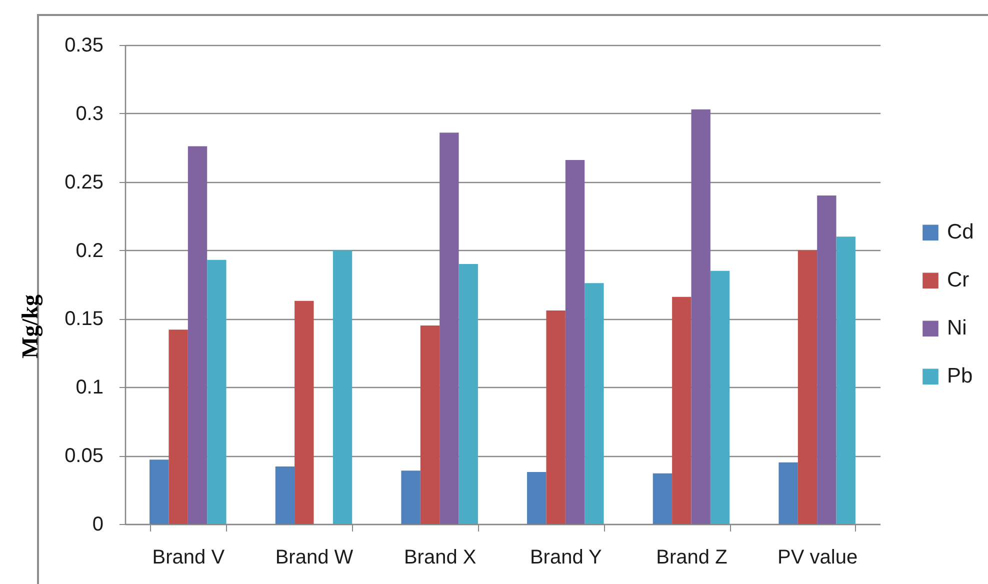  Describe the element at coordinates (31, 326) in the screenshot. I see `y-axis-title: Mg/kg` at that location.